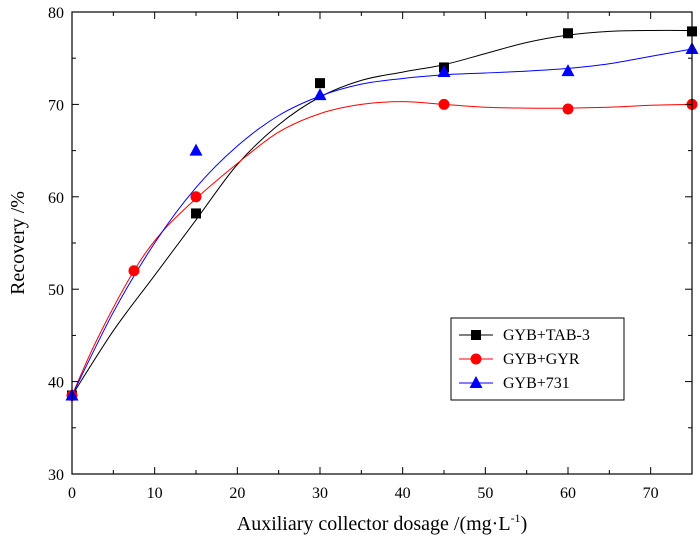  What do you see at coordinates (485, 493) in the screenshot?
I see `x-tick-label: 50` at bounding box center [485, 493].